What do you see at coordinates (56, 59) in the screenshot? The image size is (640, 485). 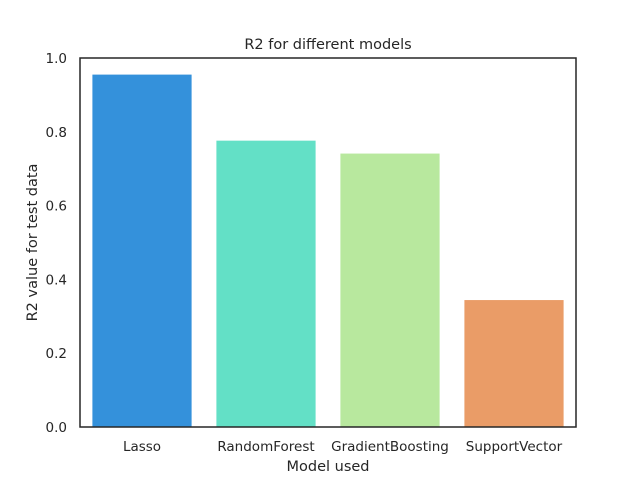 I see `y-tick-label: 1.0` at bounding box center [56, 59].